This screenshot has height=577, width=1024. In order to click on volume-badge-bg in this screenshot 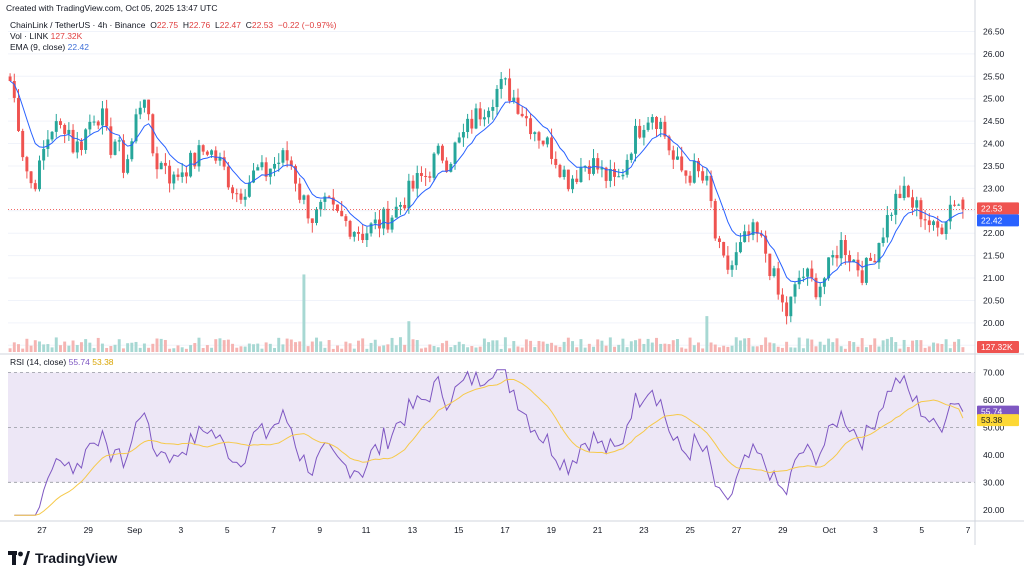, I will do `click(998, 347)`.